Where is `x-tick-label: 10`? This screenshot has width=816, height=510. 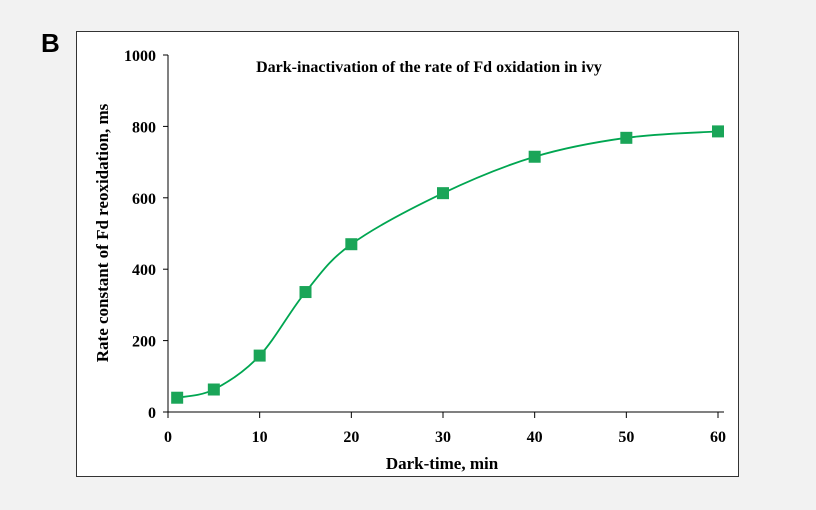 x-tick-label: 10 is located at coordinates (260, 437).